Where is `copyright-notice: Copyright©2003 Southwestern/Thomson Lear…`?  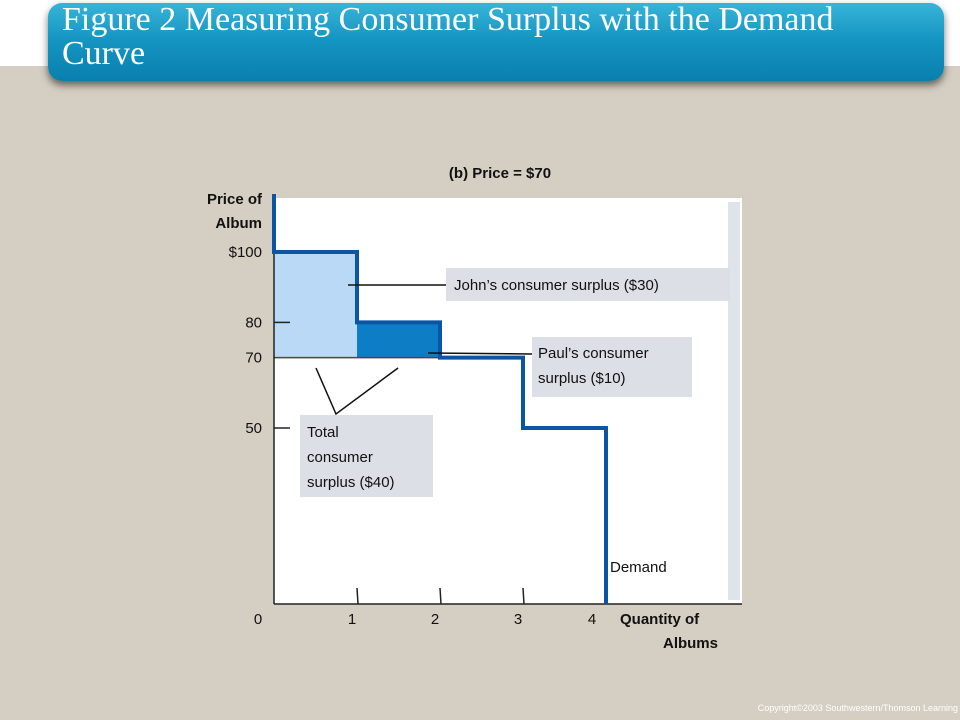
copyright-notice: Copyright©2003 Southwestern/Thomson Lear… is located at coordinates (857, 708).